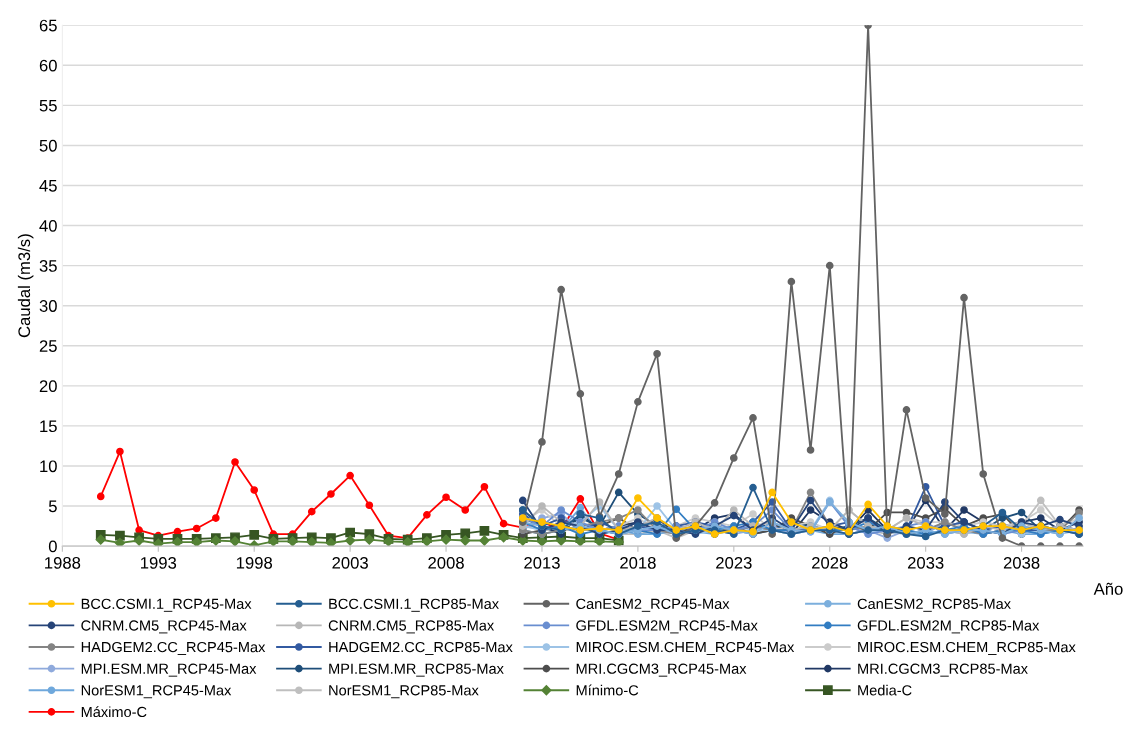  What do you see at coordinates (421, 648) in the screenshot?
I see `legend-label: HADGEM2.CC_RCP85-Max` at bounding box center [421, 648].